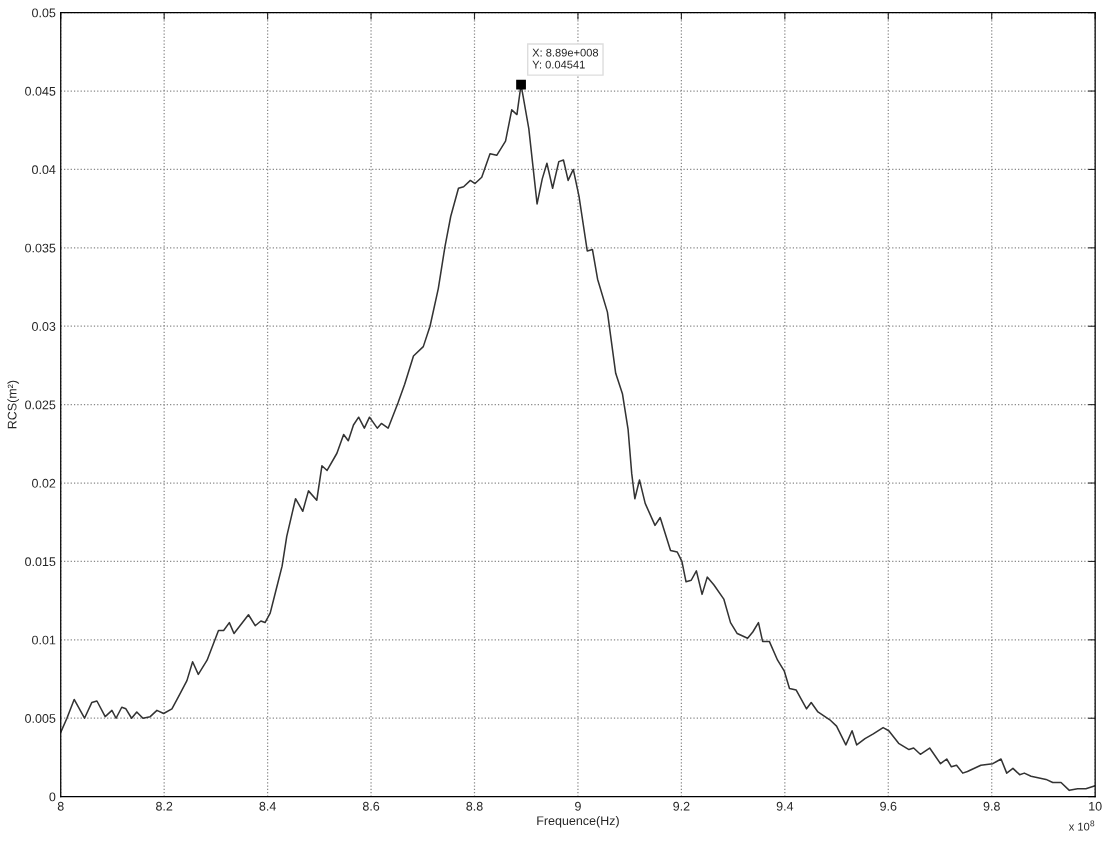 This screenshot has height=843, width=1104. What do you see at coordinates (371, 806) in the screenshot?
I see `x-tick-label: 8.6` at bounding box center [371, 806].